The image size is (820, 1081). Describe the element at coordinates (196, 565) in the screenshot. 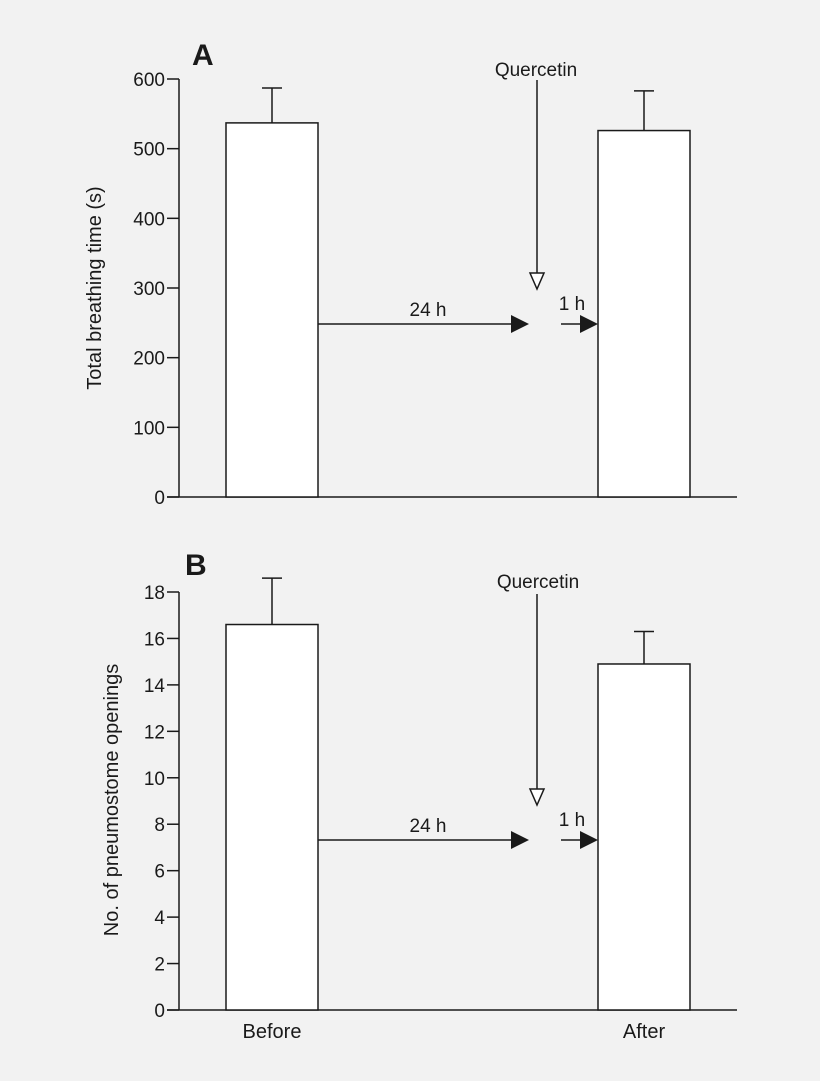

I see `panel-letter: B` at that location.